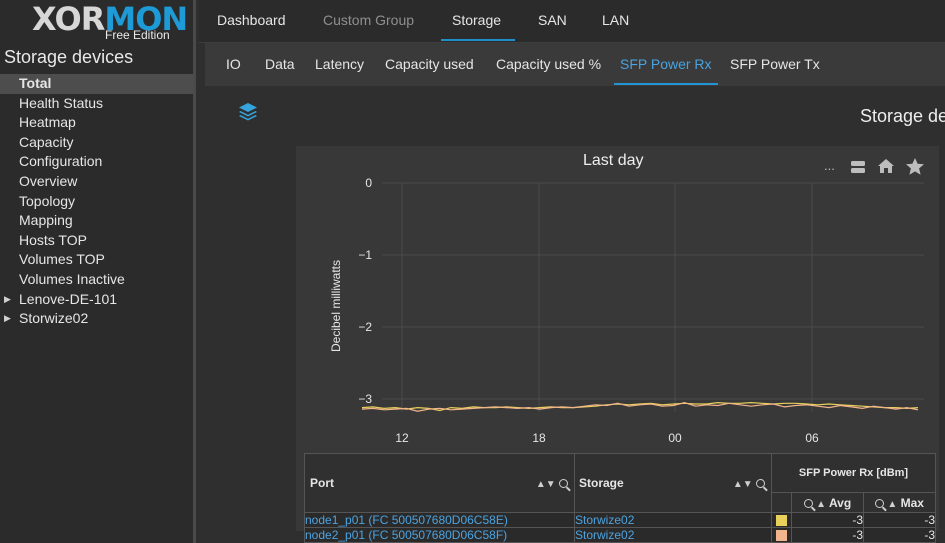 The image size is (945, 543). I want to click on port-column-header: Port ▲▼, so click(439, 483).